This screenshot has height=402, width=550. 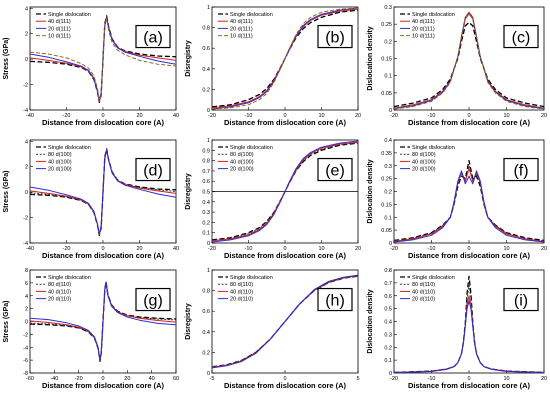 I want to click on plot-frame, so click(x=469, y=58).